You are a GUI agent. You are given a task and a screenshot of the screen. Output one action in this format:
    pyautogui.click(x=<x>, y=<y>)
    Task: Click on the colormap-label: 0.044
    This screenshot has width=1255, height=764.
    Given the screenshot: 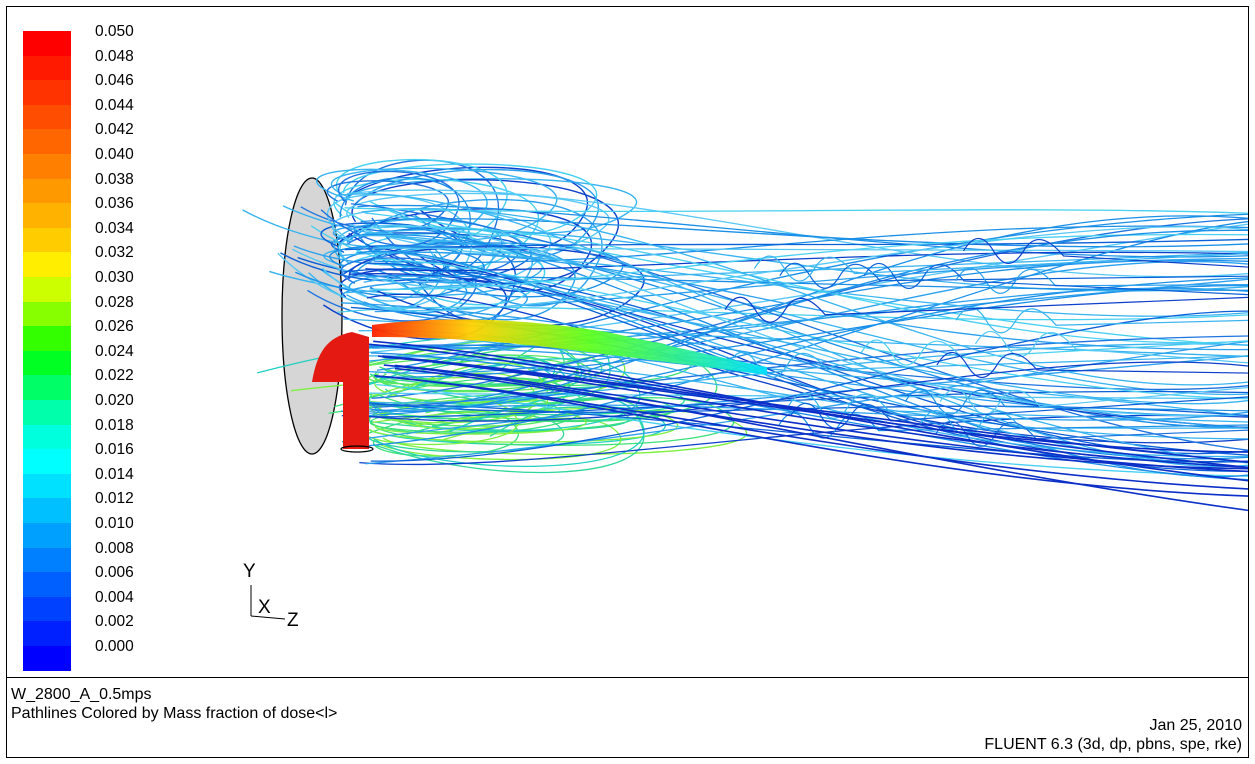 What is the action you would take?
    pyautogui.click(x=114, y=105)
    